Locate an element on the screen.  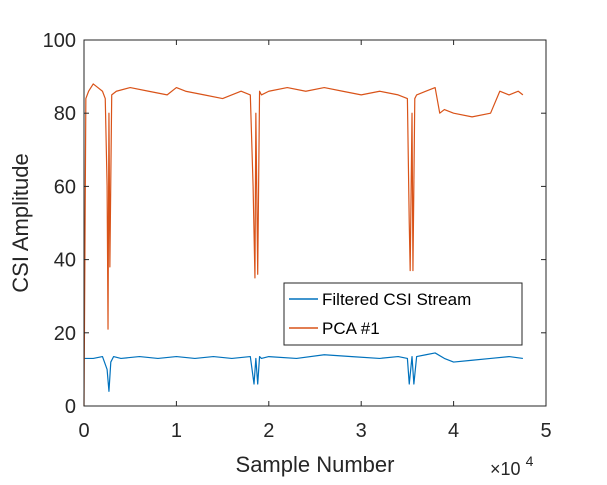
x-tick-label: 4 is located at coordinates (453, 431).